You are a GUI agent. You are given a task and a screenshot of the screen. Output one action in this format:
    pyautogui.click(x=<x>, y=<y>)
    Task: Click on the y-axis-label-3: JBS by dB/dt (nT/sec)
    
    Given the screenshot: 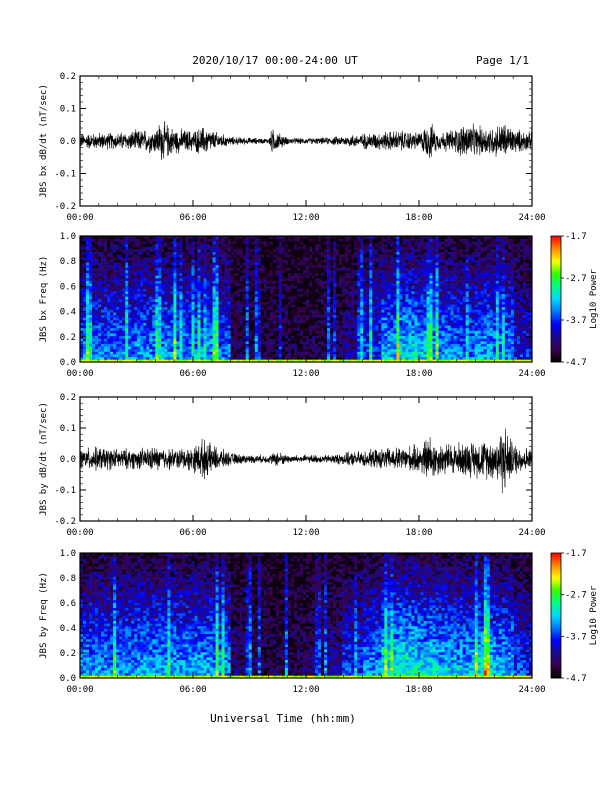 What is the action you would take?
    pyautogui.click(x=44, y=459)
    